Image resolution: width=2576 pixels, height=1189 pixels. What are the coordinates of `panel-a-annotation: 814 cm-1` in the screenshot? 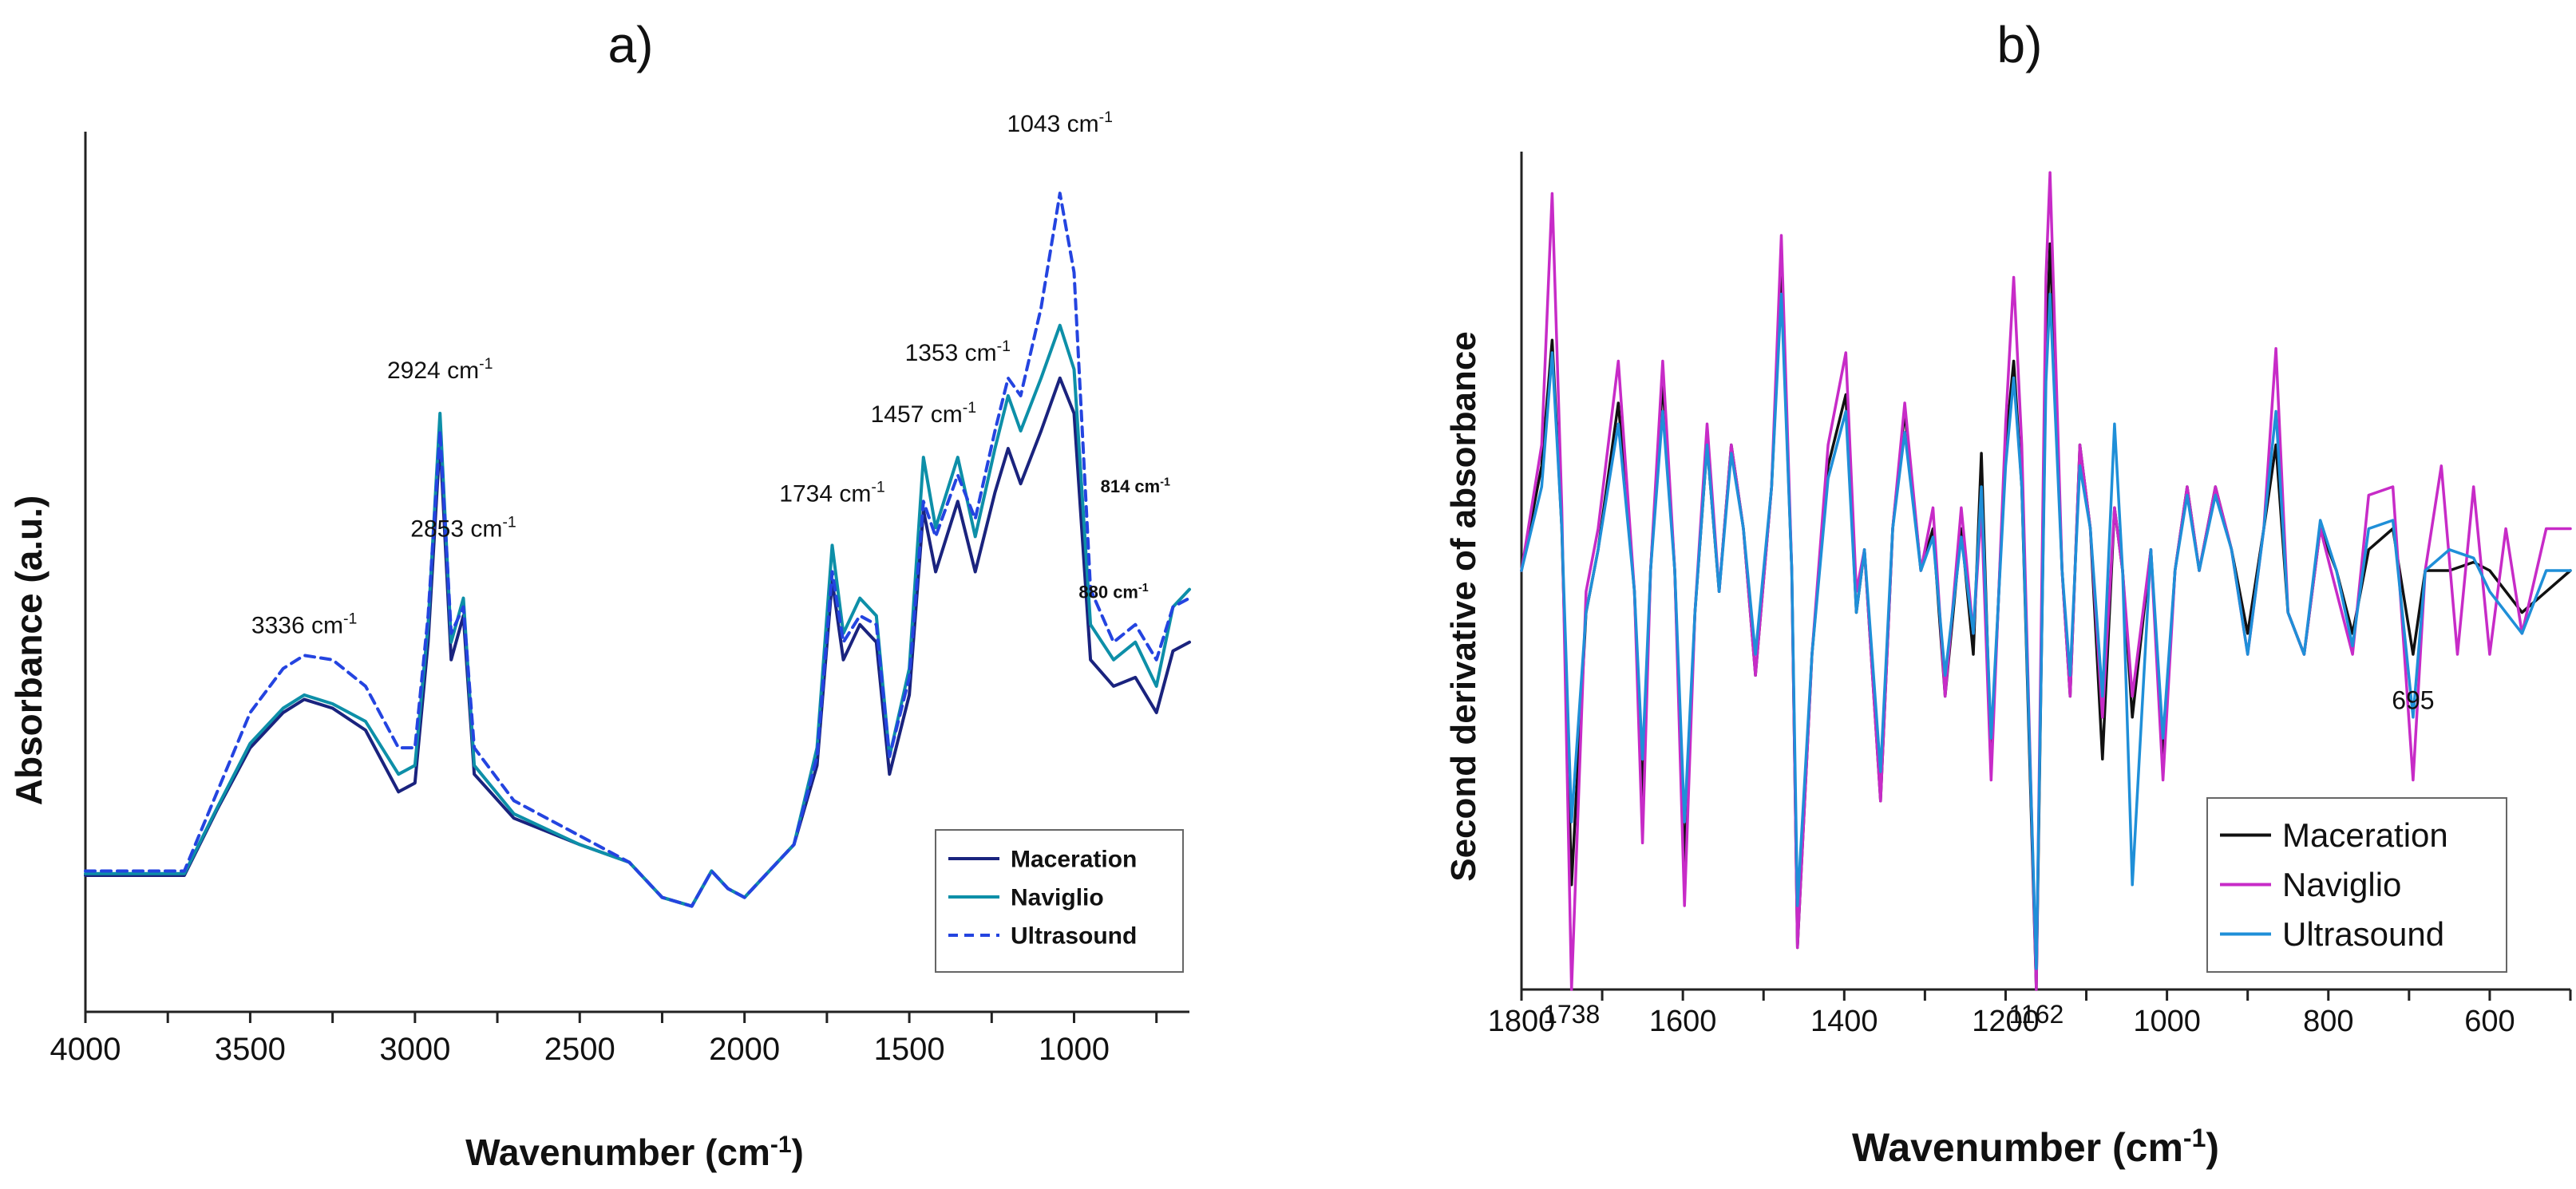 It's located at (1135, 486).